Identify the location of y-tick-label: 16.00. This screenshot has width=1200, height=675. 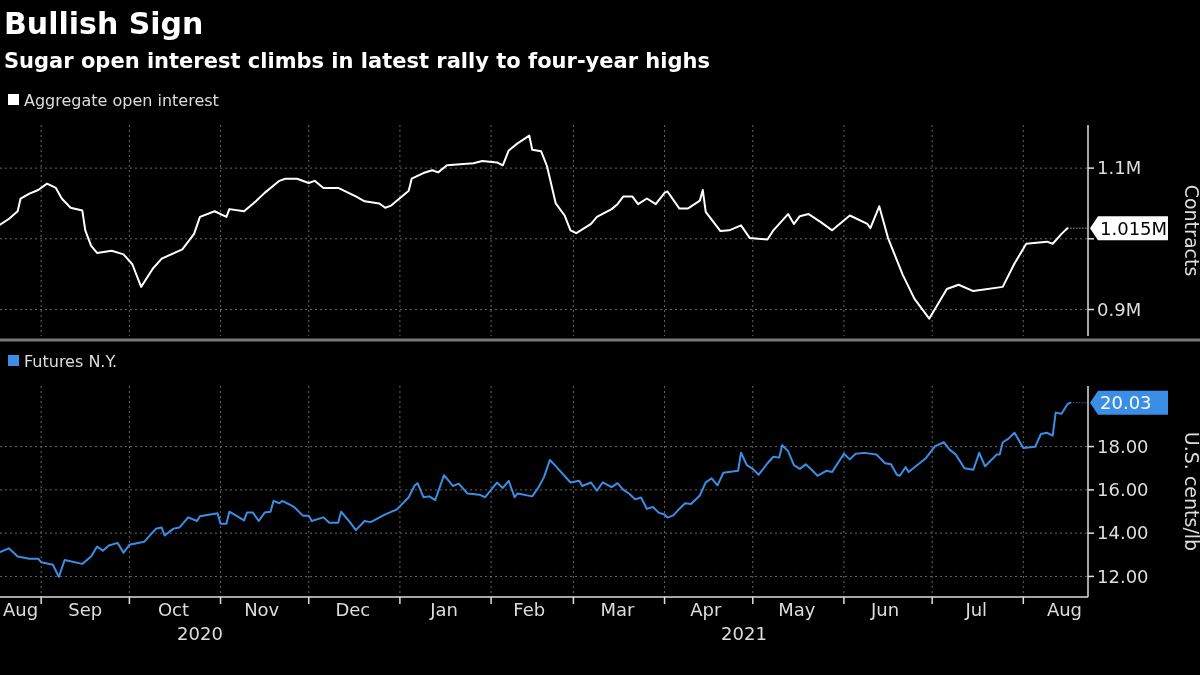
(1123, 490).